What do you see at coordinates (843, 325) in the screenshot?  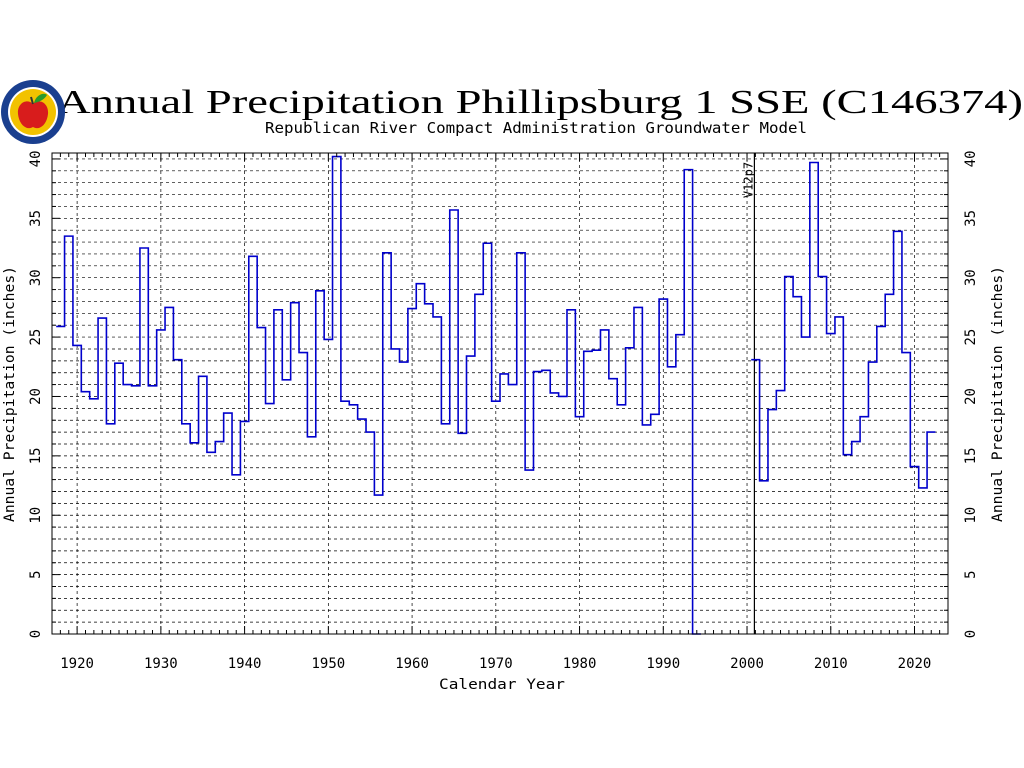 I see `series-line` at bounding box center [843, 325].